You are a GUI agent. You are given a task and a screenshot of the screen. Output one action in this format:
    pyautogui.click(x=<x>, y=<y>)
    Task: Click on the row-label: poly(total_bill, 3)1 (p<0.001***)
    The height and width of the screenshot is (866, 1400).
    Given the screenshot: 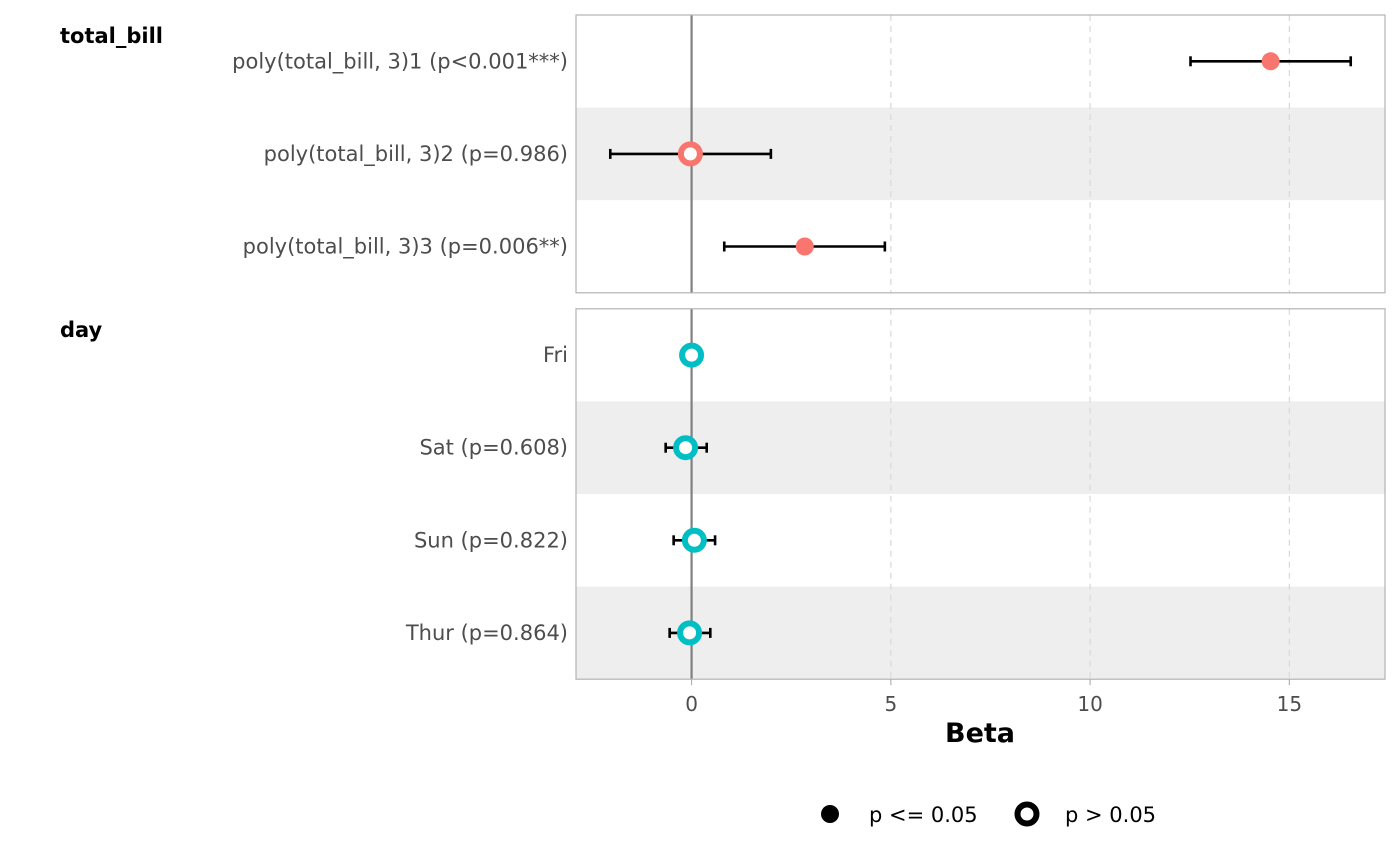 What is the action you would take?
    pyautogui.click(x=400, y=61)
    